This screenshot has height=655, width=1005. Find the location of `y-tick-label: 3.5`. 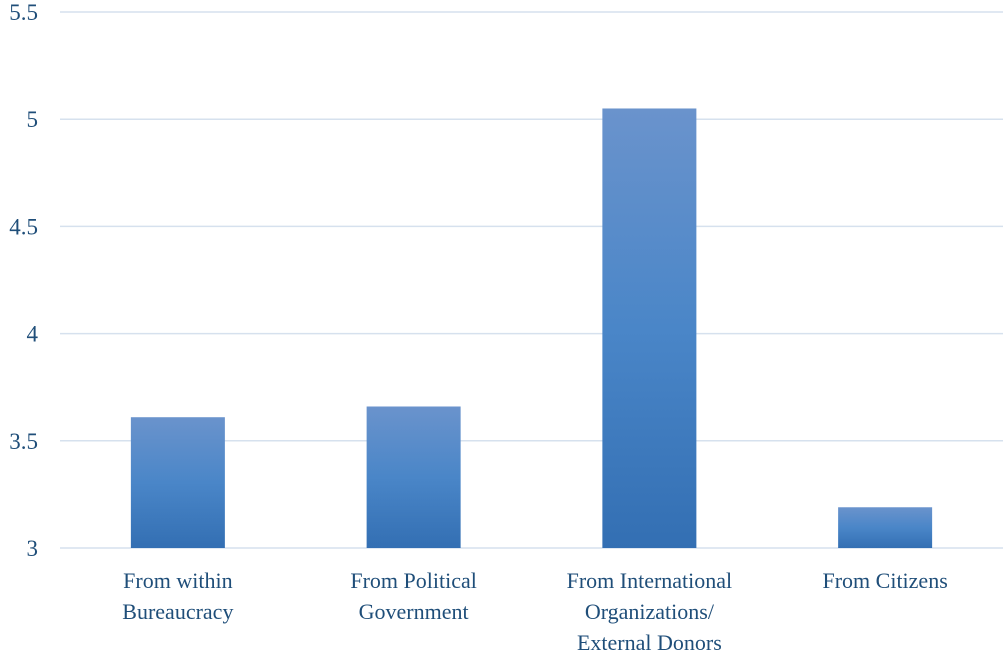

y-tick-label: 3.5 is located at coordinates (23, 441).